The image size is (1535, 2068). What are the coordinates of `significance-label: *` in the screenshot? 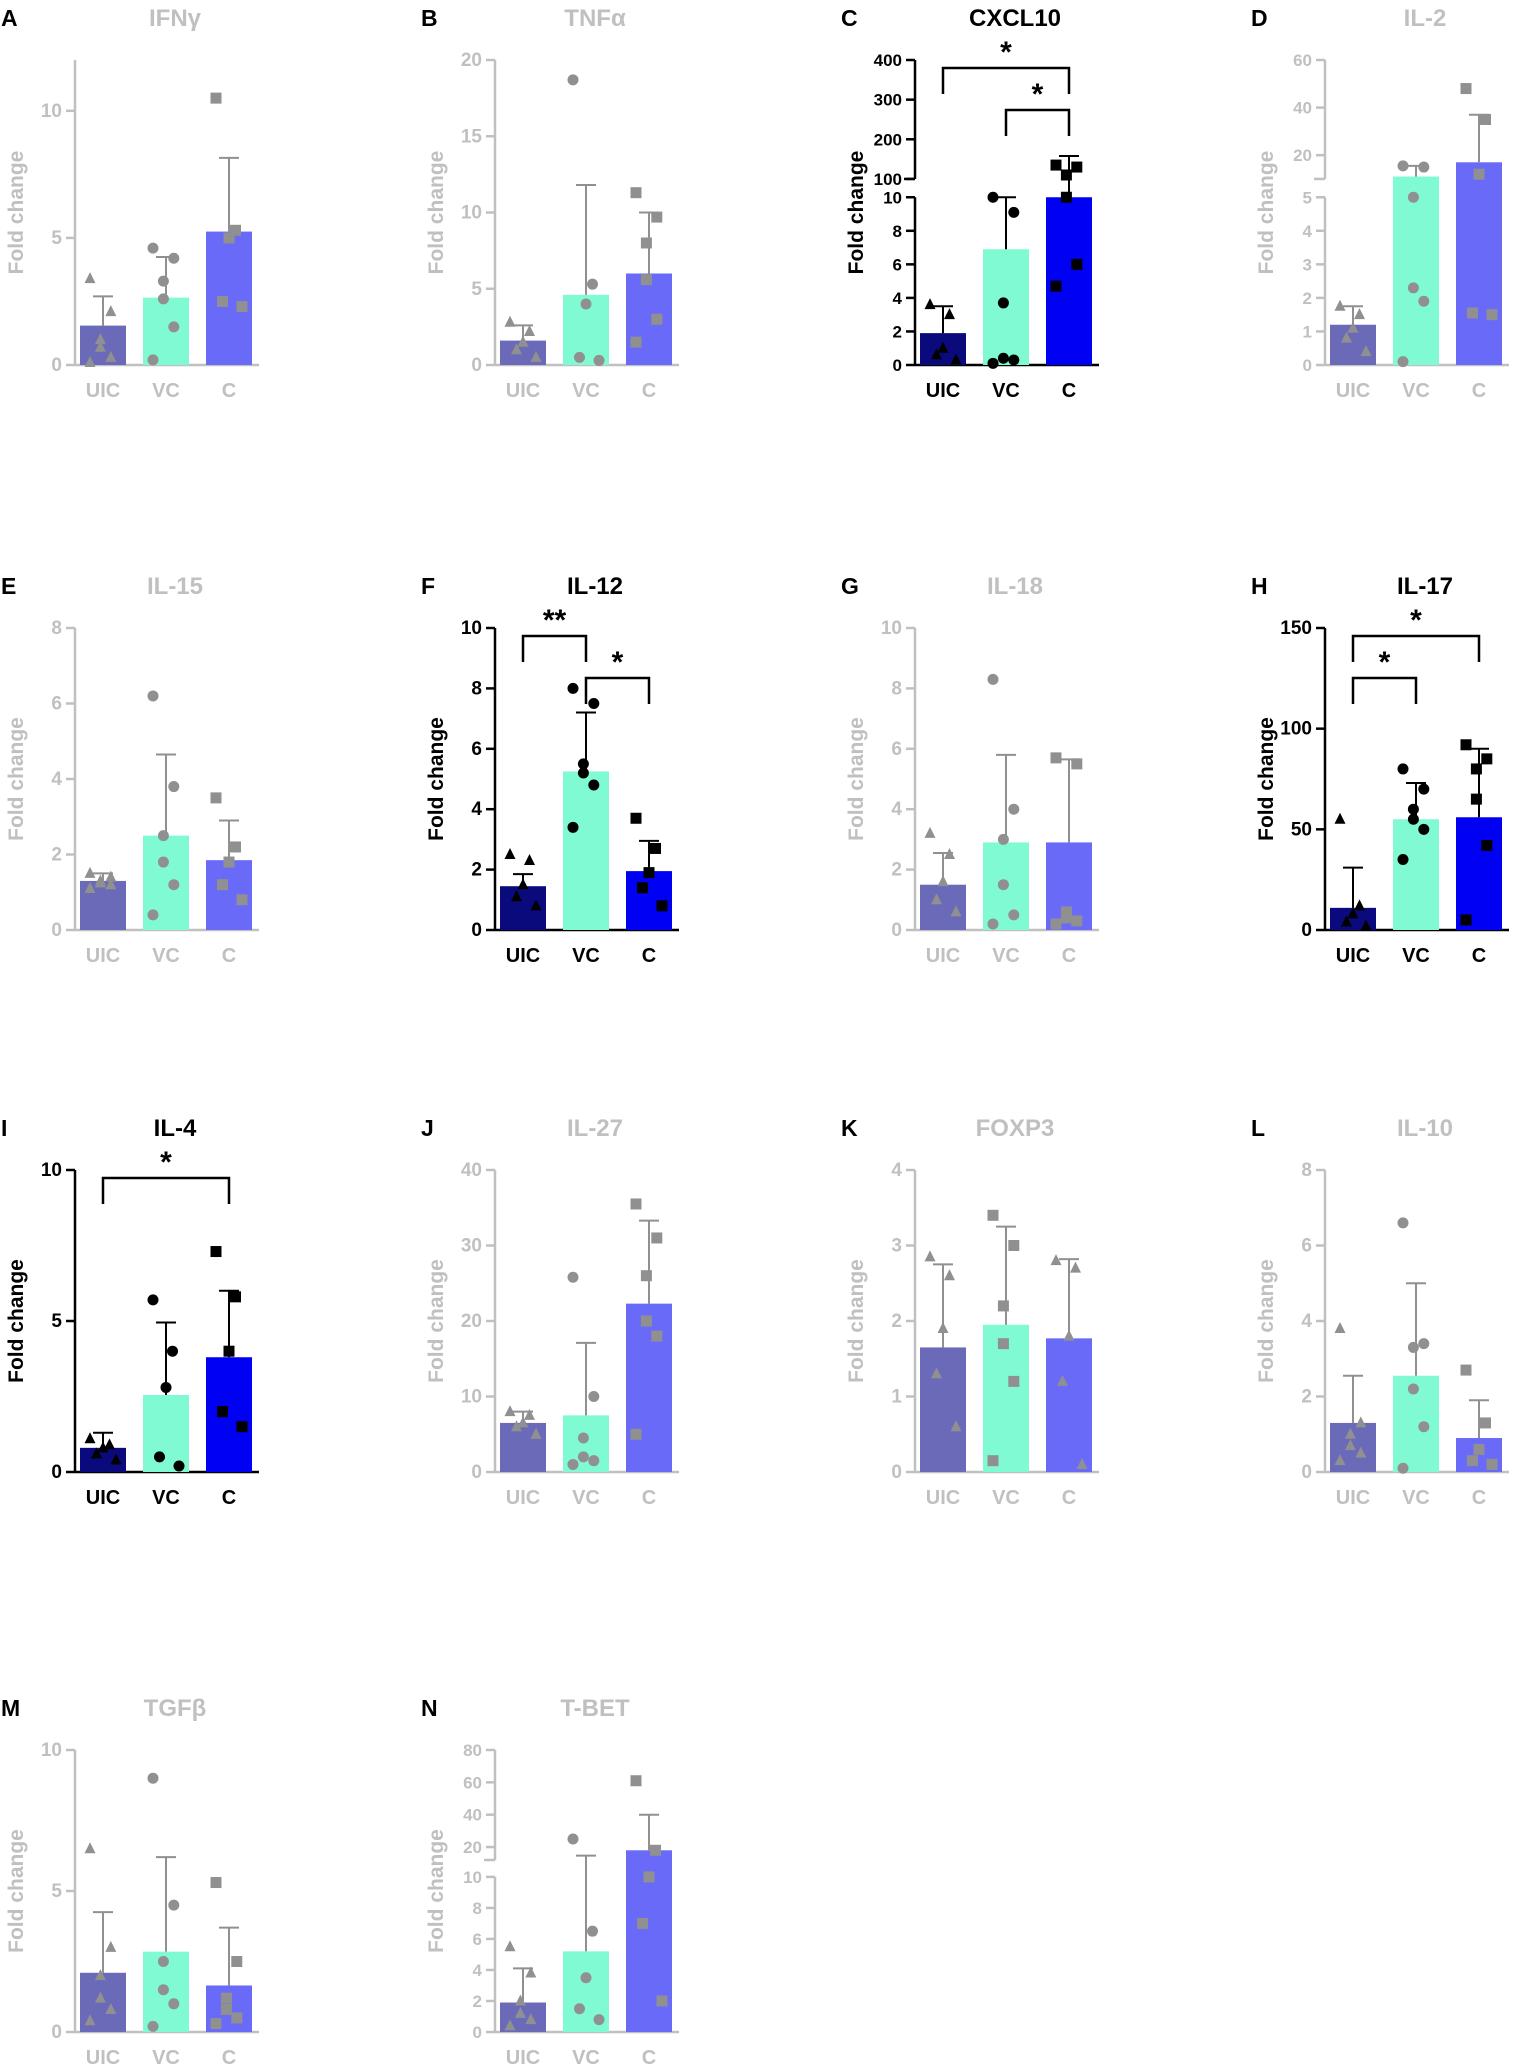 It's located at (166, 1162).